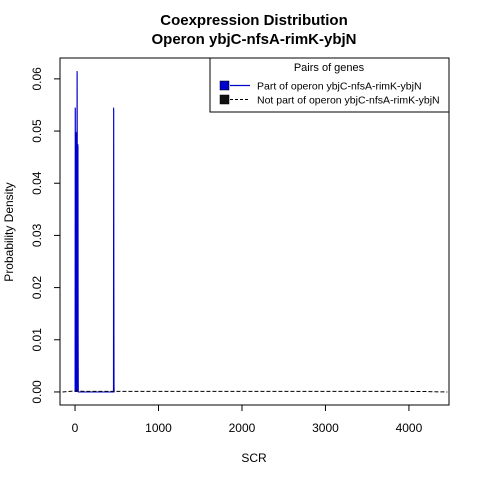 This screenshot has width=480, height=480. I want to click on y-tick-label: 0.00, so click(37, 392).